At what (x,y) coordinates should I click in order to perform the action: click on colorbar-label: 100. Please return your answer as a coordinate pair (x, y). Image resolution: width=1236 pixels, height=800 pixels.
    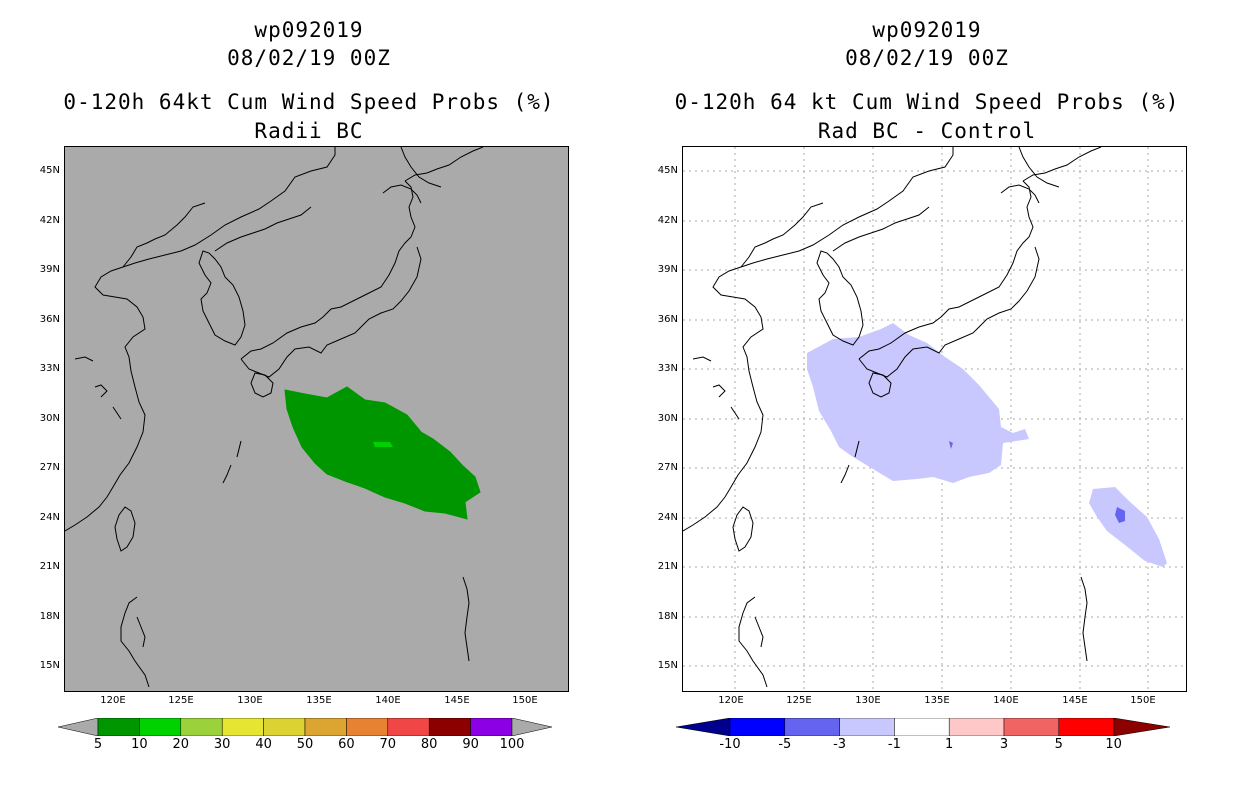
    Looking at the image, I should click on (512, 744).